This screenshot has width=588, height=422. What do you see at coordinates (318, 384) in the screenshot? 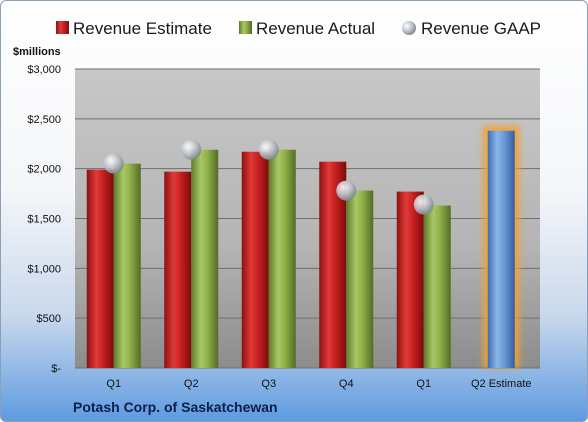
I see `x-axis-ticks: Q1 Q2 Q3 Q4 Q1 Q2 Estimate` at bounding box center [318, 384].